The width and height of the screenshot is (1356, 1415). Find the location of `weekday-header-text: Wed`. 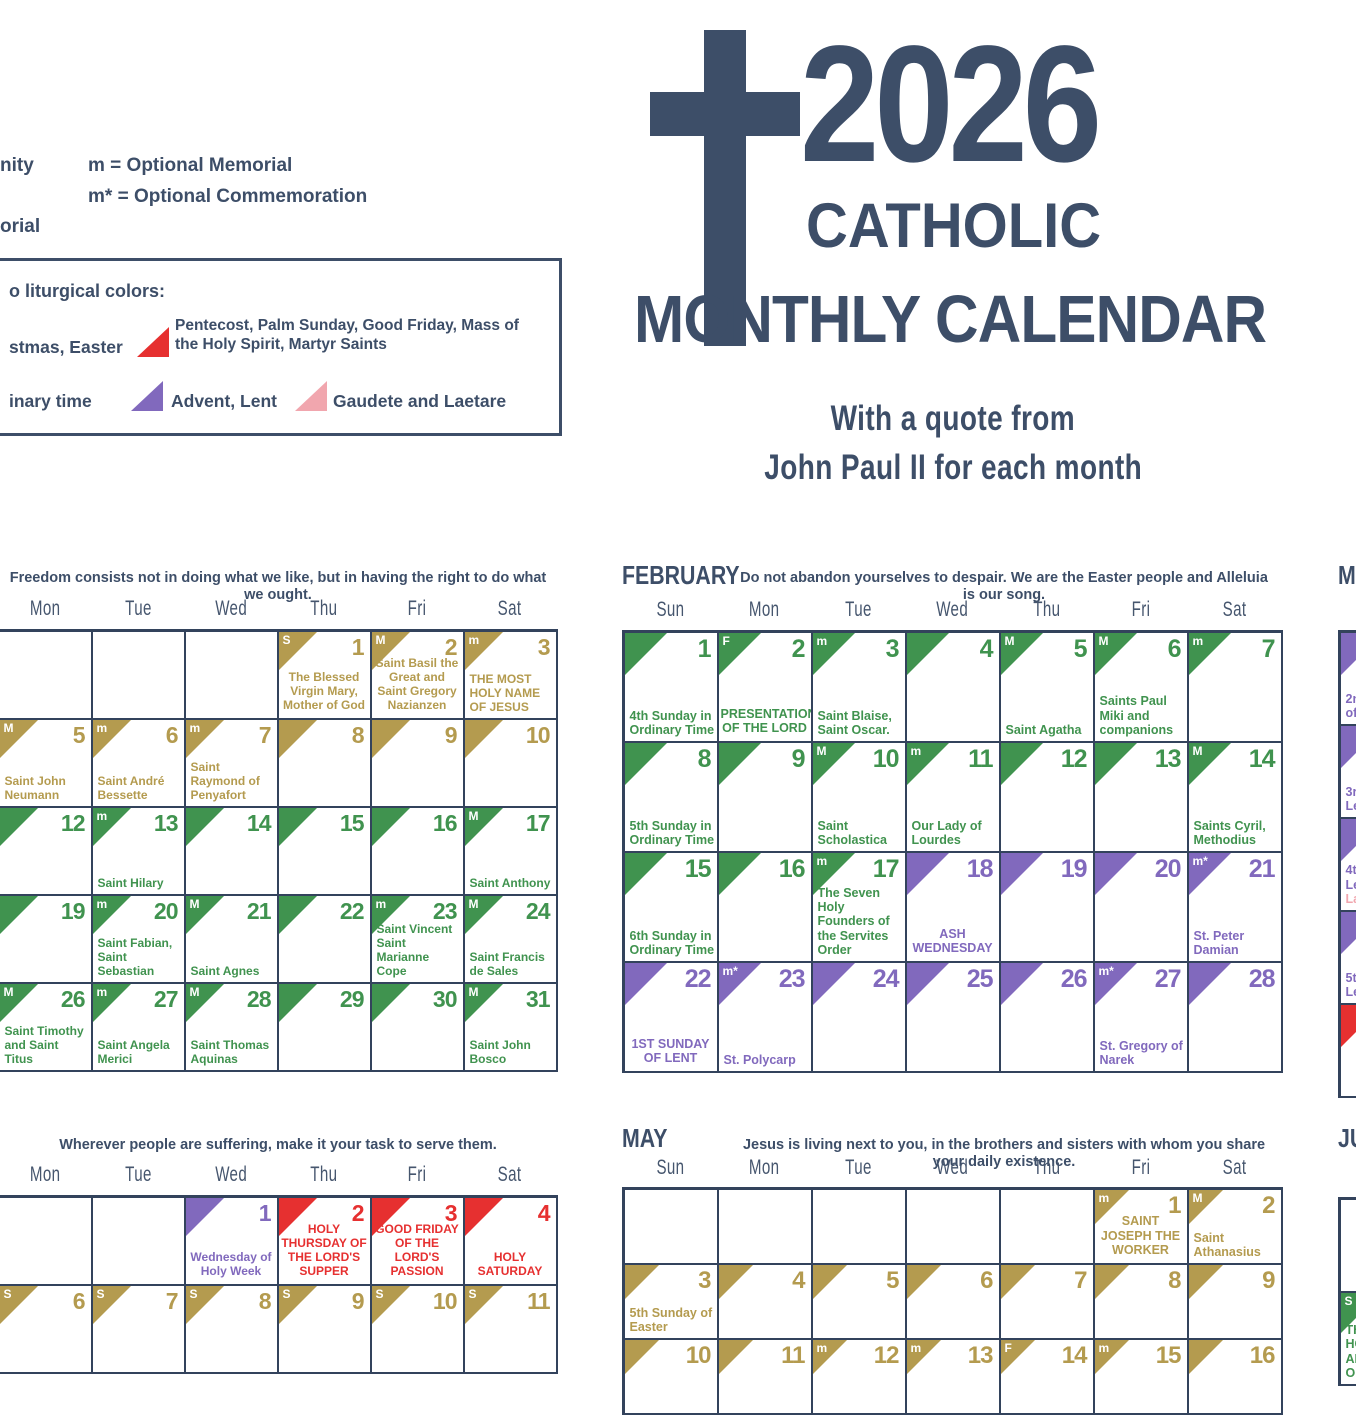

weekday-header-text: Wed is located at coordinates (953, 610).